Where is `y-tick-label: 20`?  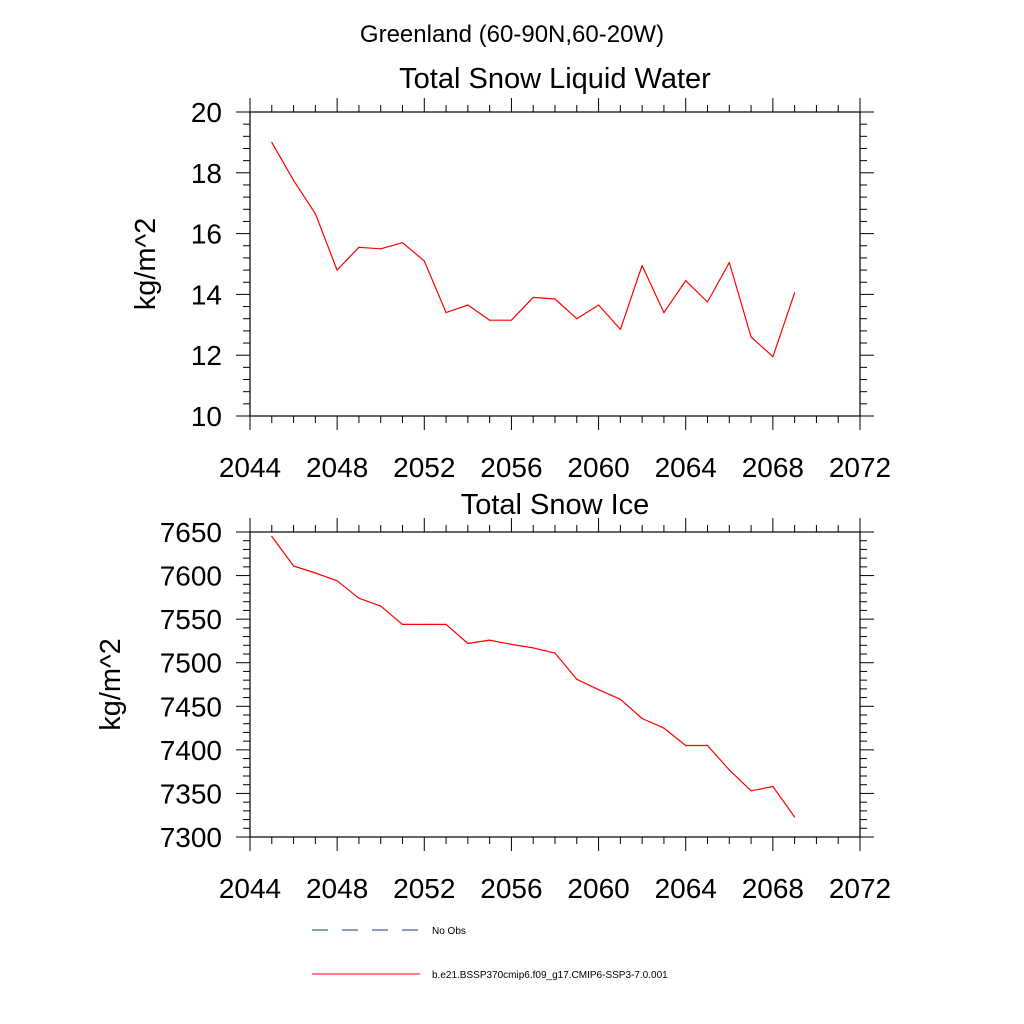 y-tick-label: 20 is located at coordinates (206, 112).